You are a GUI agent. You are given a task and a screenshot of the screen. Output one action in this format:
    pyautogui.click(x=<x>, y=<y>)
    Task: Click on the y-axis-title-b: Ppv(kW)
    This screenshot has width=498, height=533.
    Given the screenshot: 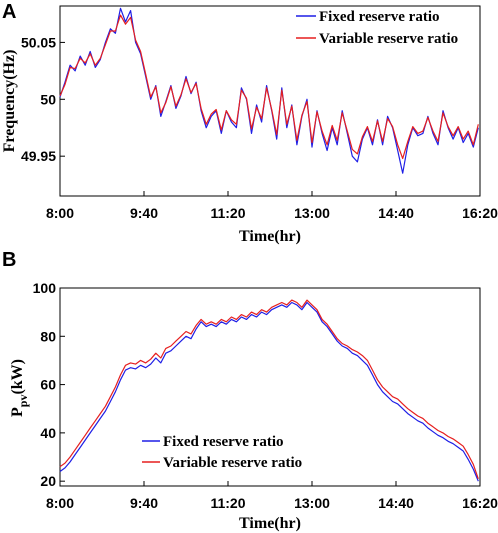 What is the action you would take?
    pyautogui.click(x=19, y=388)
    